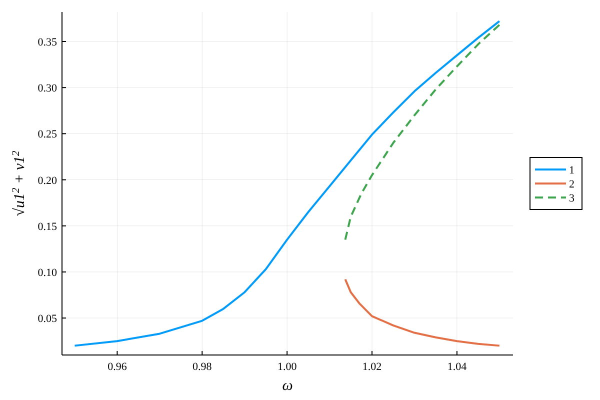 Image resolution: width=600 pixels, height=400 pixels. What do you see at coordinates (372, 367) in the screenshot?
I see `x-tick-label: 1.02` at bounding box center [372, 367].